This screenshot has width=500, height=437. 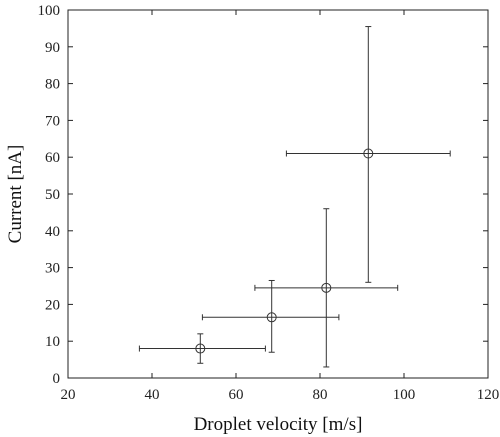 What do you see at coordinates (236, 395) in the screenshot?
I see `x-tick-label: 60` at bounding box center [236, 395].